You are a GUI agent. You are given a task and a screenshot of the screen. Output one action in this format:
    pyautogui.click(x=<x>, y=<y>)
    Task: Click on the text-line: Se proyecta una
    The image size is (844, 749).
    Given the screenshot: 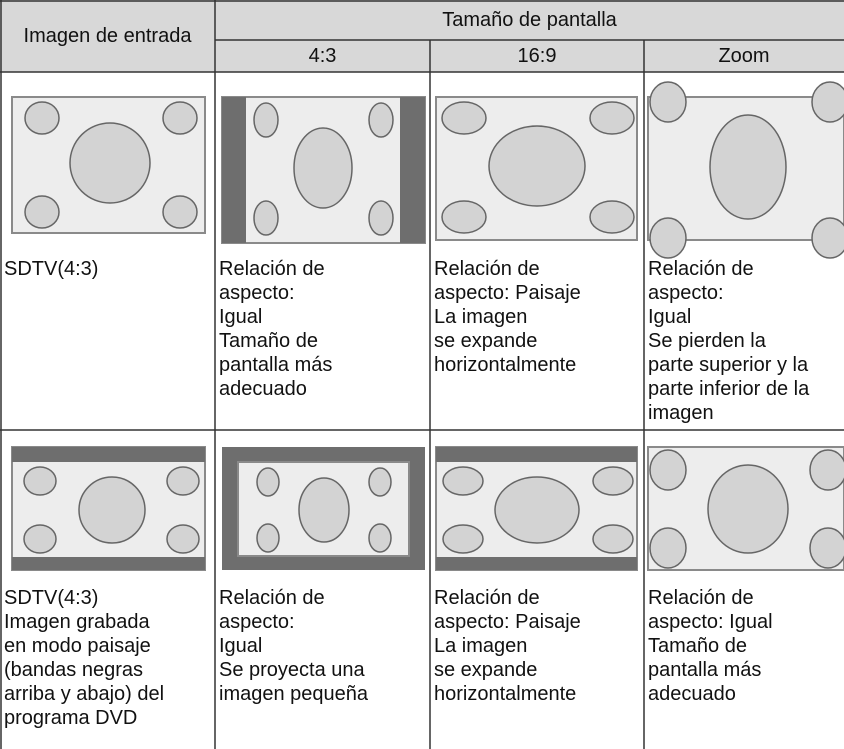 What is the action you would take?
    pyautogui.click(x=292, y=670)
    